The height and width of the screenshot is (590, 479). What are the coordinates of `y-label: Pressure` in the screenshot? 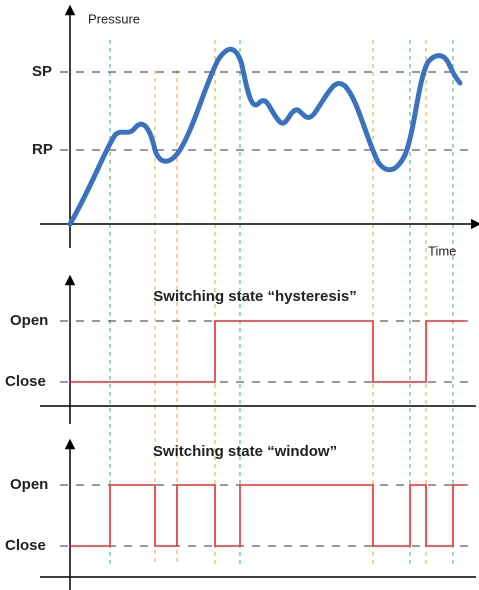 It's located at (114, 18).